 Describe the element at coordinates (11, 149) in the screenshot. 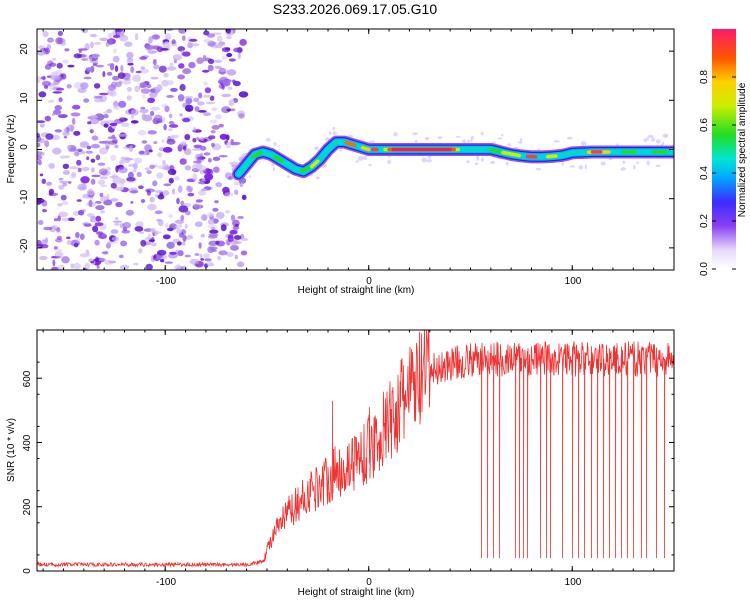

I see `y-axis-label-top: Frequency (Hz)` at that location.